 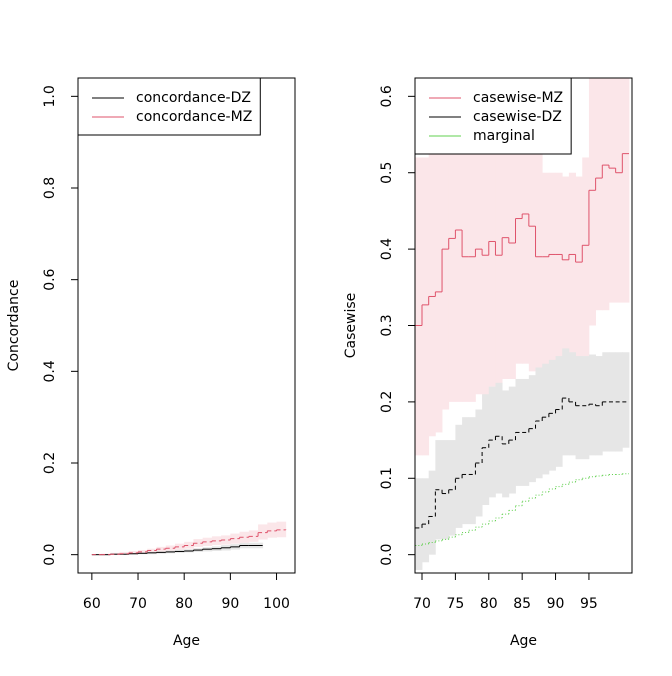 I want to click on legend: casewise-MZ casewise-DZ marginal, so click(x=493, y=116).